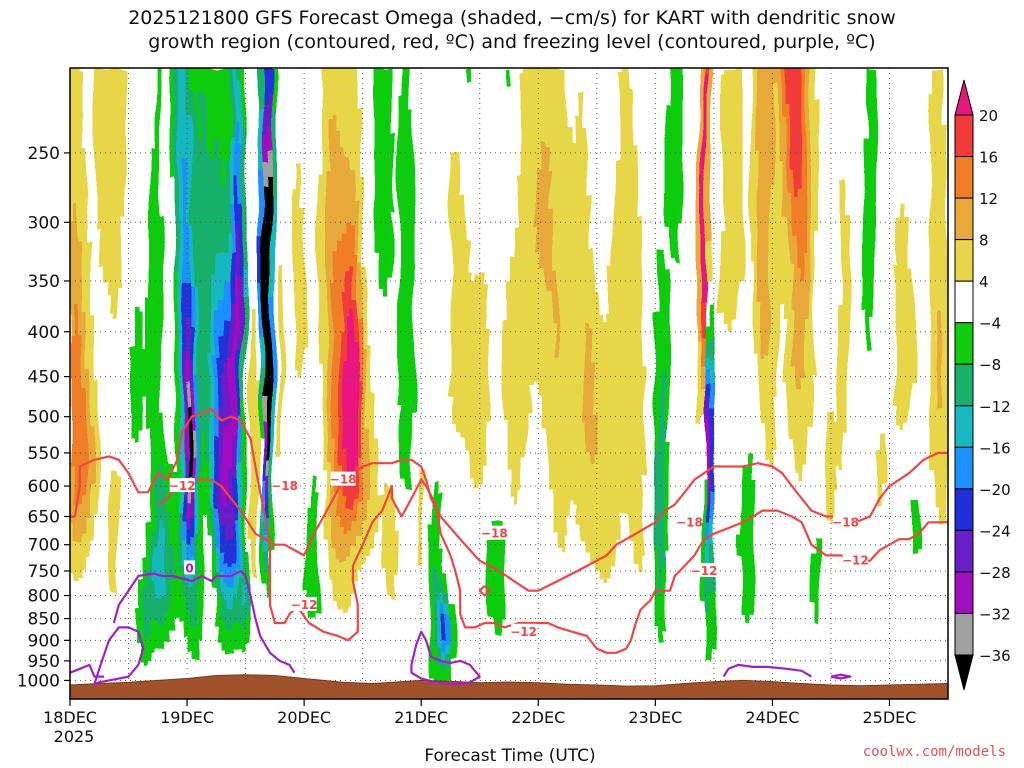 This screenshot has height=768, width=1024. What do you see at coordinates (44, 620) in the screenshot?
I see `y-tick-label: 850` at bounding box center [44, 620].